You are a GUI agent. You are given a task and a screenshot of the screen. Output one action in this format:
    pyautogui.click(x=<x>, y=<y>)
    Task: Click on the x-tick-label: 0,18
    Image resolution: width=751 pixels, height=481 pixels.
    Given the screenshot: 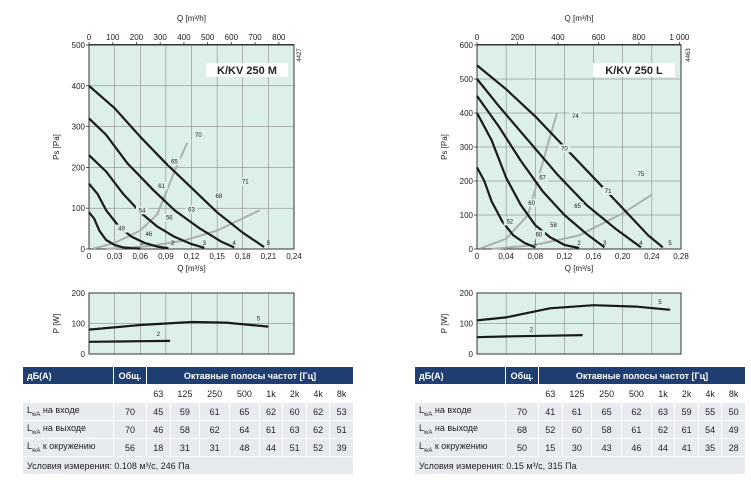 What is the action you would take?
    pyautogui.click(x=243, y=256)
    